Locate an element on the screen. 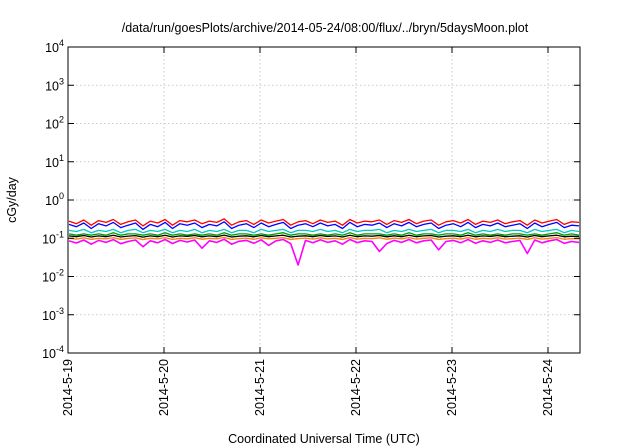 Image resolution: width=640 pixels, height=448 pixels. series-group is located at coordinates (324, 242).